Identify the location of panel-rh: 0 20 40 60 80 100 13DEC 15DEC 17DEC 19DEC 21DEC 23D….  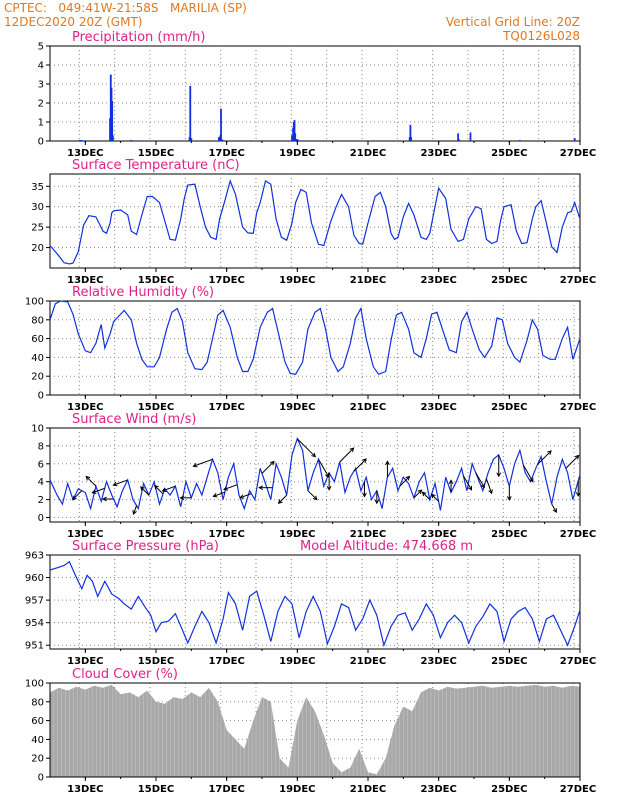
(310, 349).